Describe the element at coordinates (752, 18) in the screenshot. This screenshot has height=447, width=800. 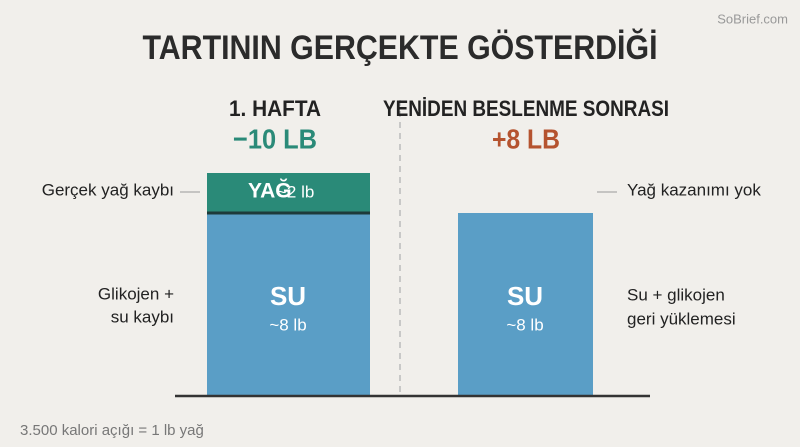
I see `watermark: SoBrief.com` at that location.